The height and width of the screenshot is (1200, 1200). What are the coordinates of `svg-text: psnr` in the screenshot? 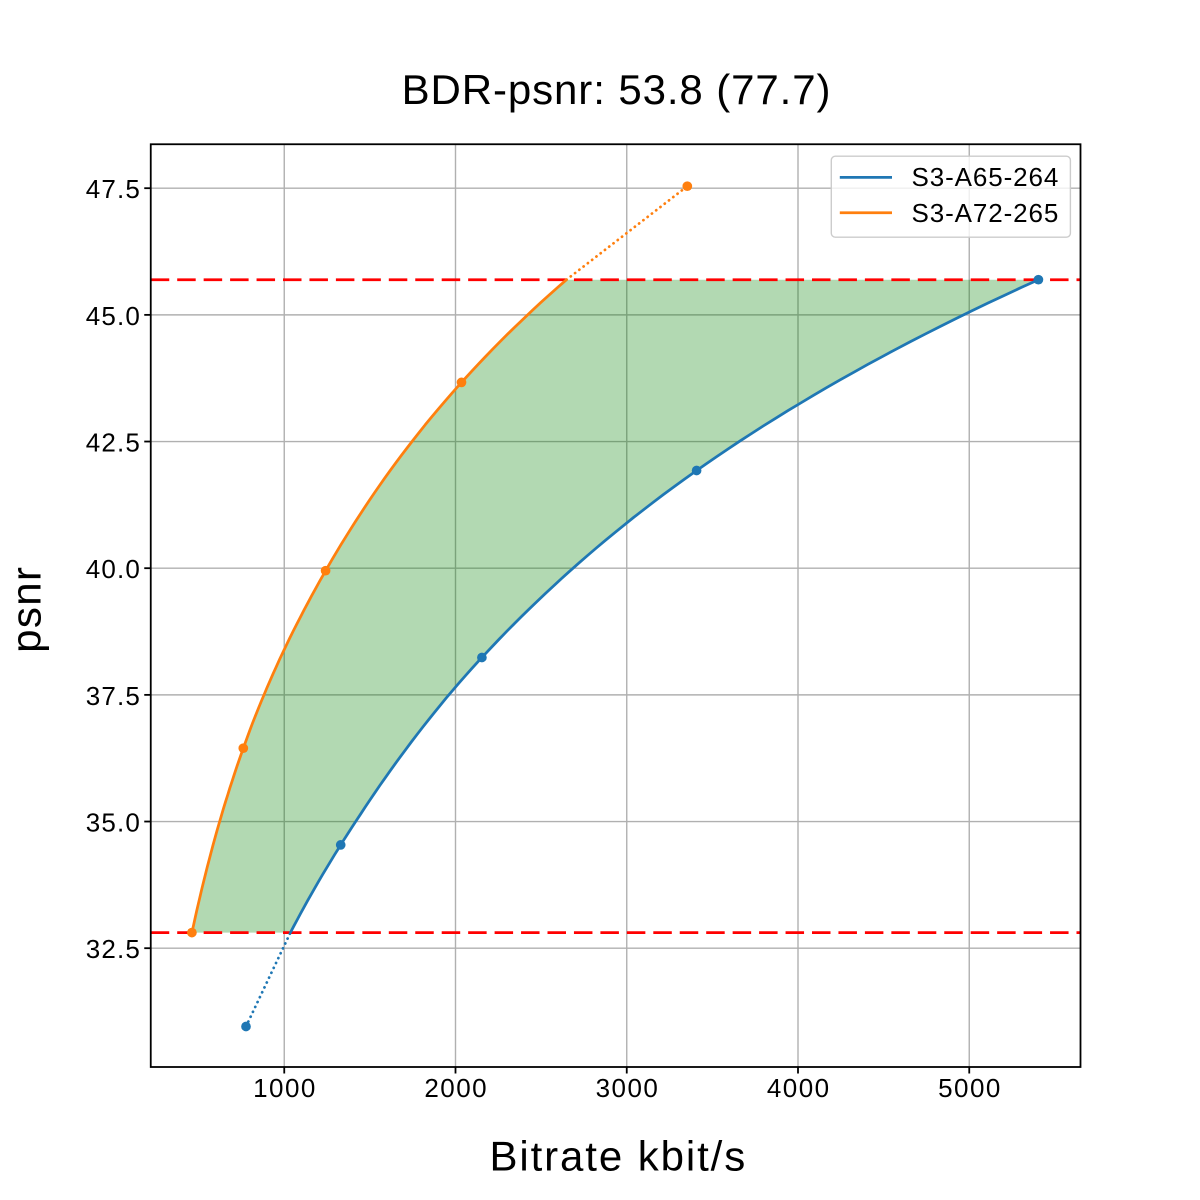 It's located at (26, 609).